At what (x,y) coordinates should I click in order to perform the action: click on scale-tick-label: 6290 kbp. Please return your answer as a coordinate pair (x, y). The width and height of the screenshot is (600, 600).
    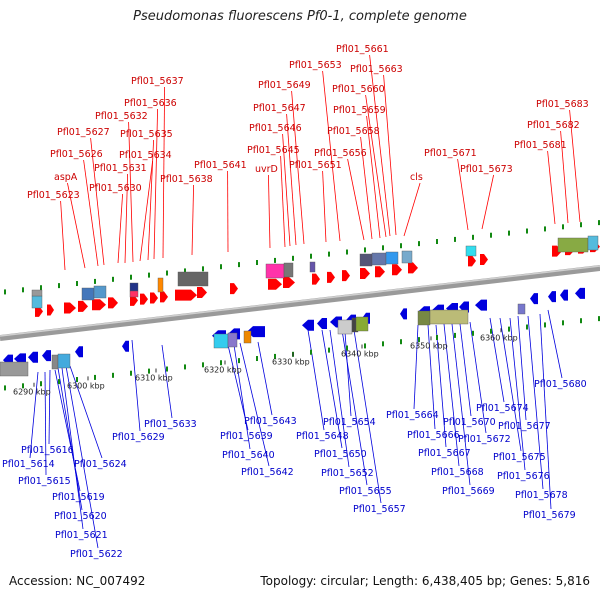
    Looking at the image, I should click on (32, 392).